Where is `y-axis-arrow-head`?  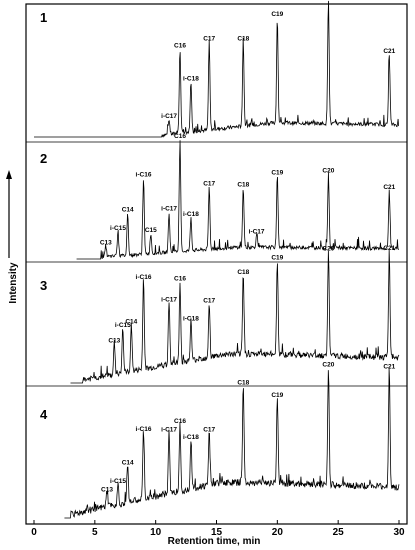 y-axis-arrow-head is located at coordinates (9, 174).